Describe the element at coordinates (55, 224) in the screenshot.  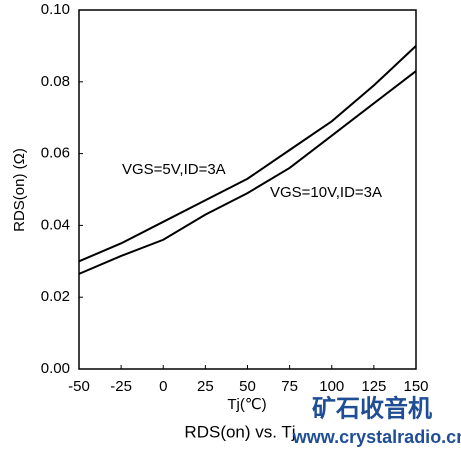
I see `y-tick-label: 0.04` at that location.